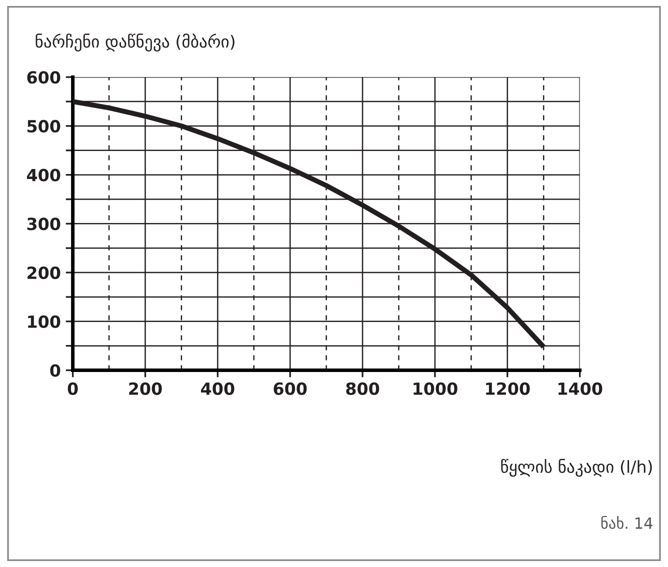  I want to click on y-axis-title: ნარჩენი დაწნევა (მბარი), so click(135, 43).